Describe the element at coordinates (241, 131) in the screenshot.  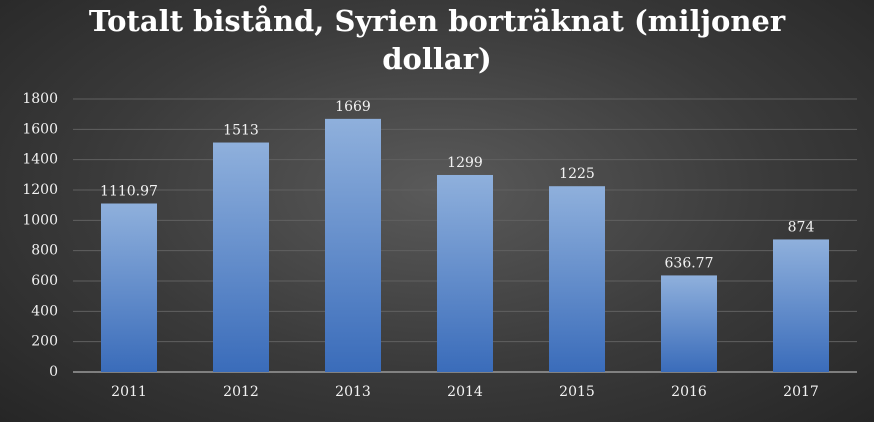
I see `data-label: 1513` at that location.